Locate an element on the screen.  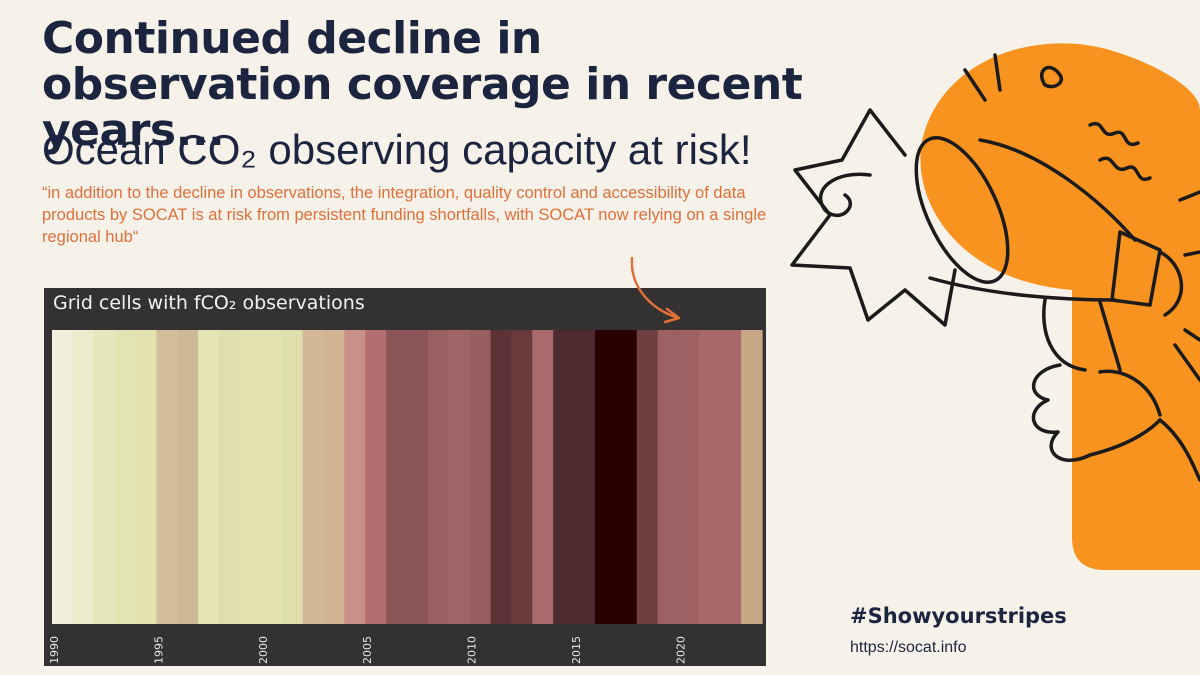
stripe-2002 is located at coordinates (313, 477).